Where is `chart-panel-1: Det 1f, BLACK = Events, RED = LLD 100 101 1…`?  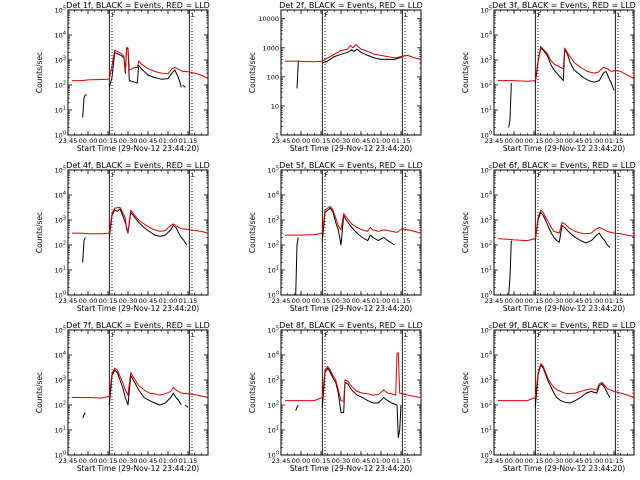 chart-panel-1: Det 1f, BLACK = Events, RED = LLD 100 101 1… is located at coordinates (122, 77).